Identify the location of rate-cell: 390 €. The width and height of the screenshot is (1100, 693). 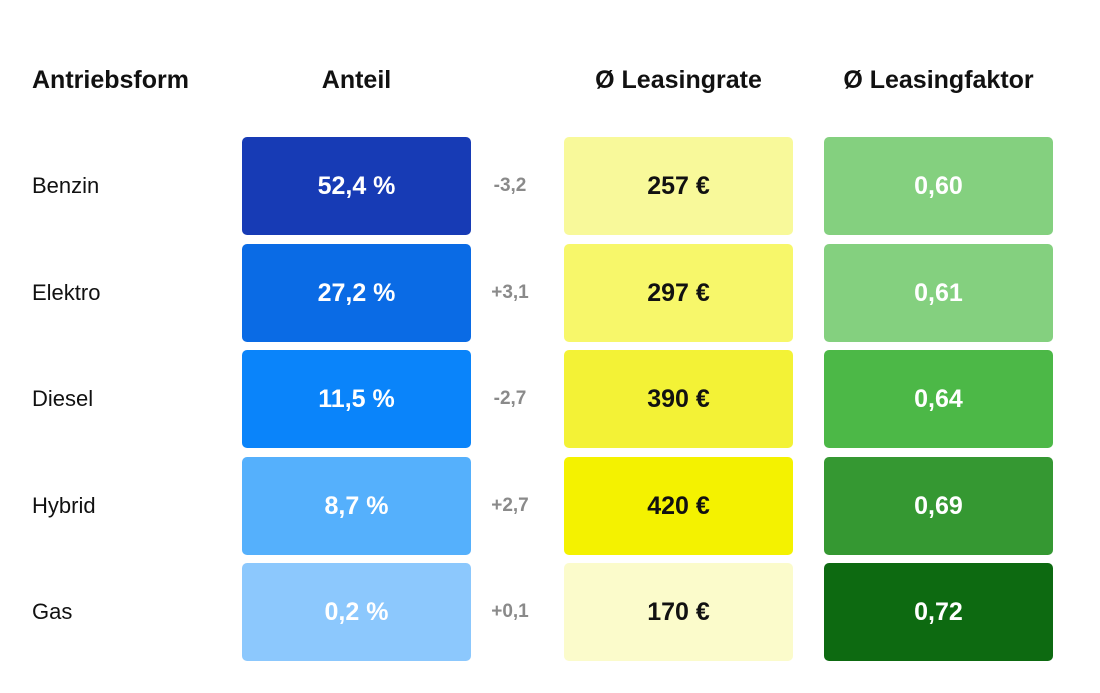
(678, 399).